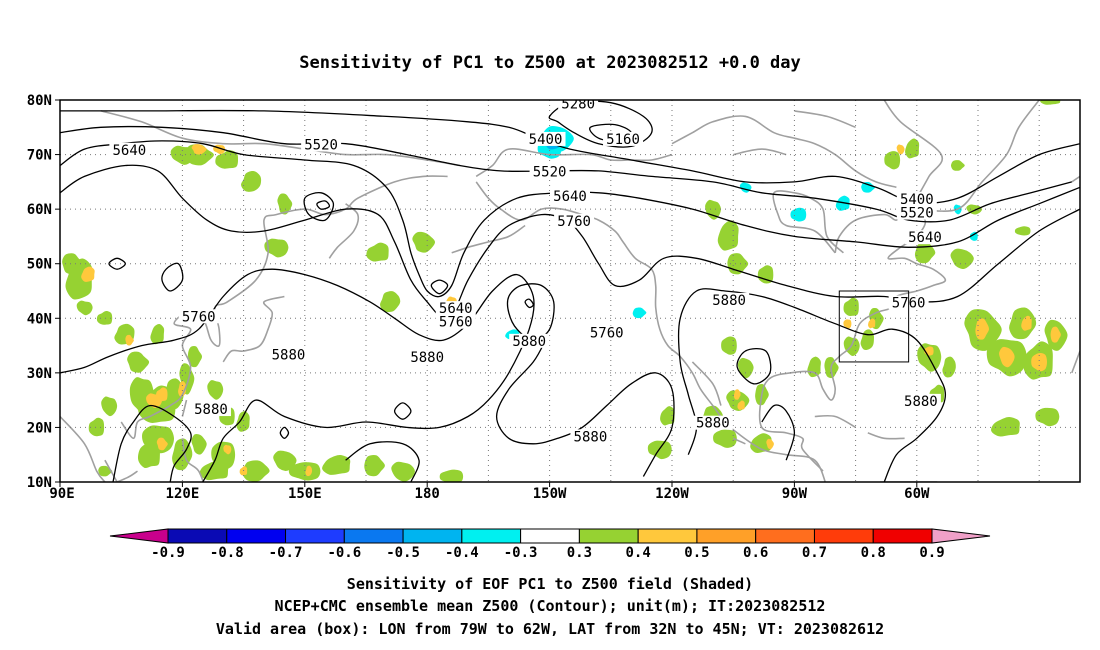 Image resolution: width=1100 pixels, height=650 pixels. I want to click on colorbar-low-arrow, so click(139, 536).